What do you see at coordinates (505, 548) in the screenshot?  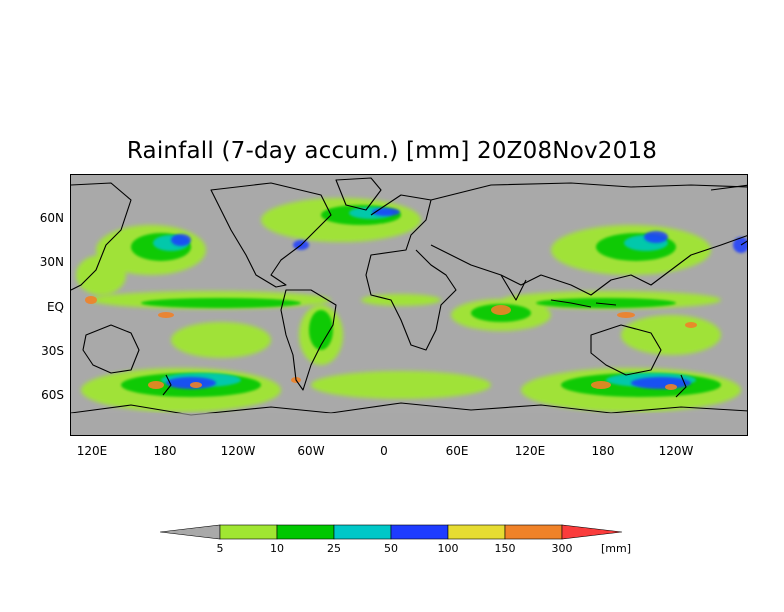 I see `colorbar-label-150: 150` at bounding box center [505, 548].